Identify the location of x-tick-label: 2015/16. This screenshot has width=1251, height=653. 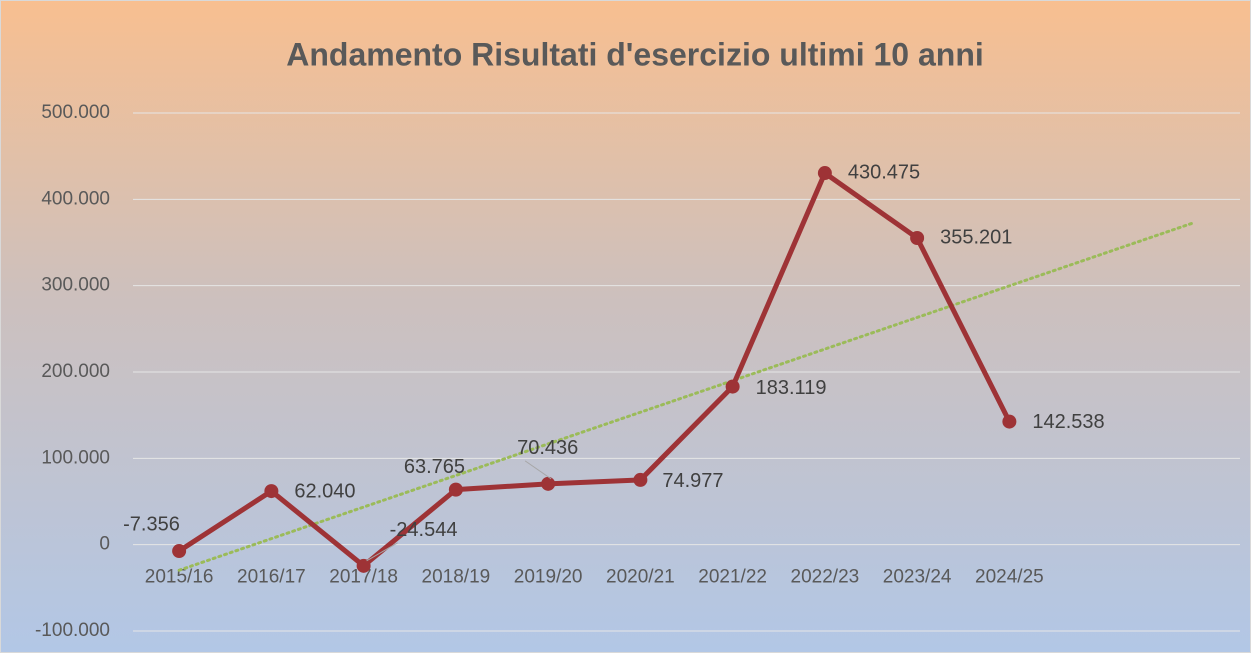
(179, 577).